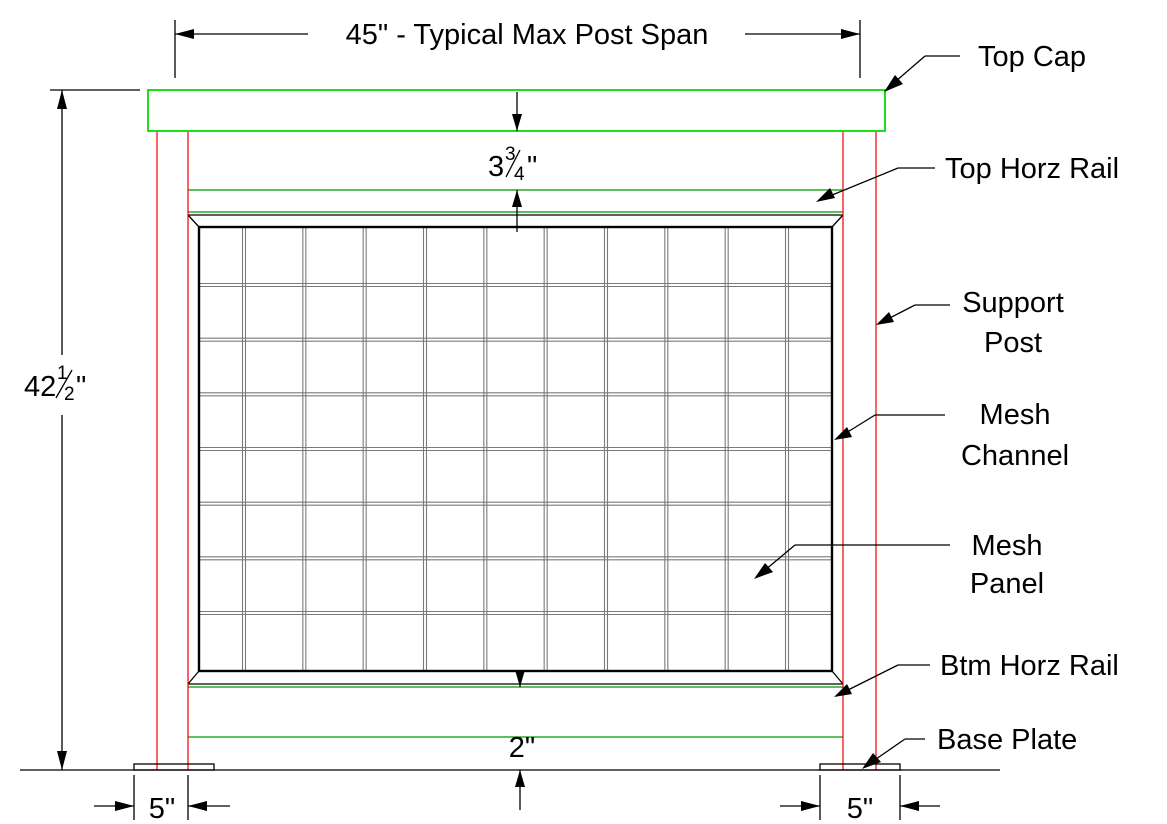 The width and height of the screenshot is (1167, 824). I want to click on mesh-channel-label-line2: Channel, so click(1015, 456).